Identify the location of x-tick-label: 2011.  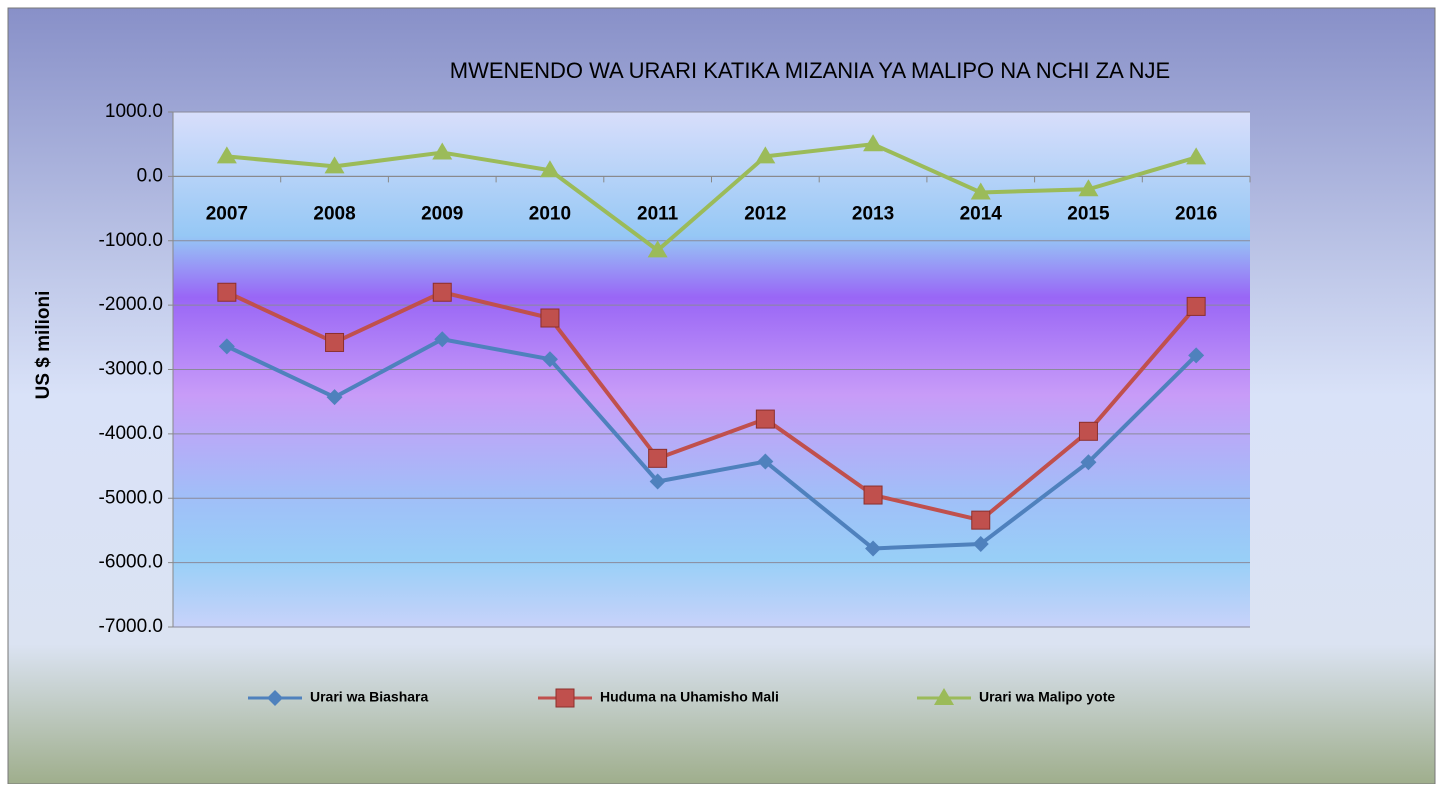
(658, 213).